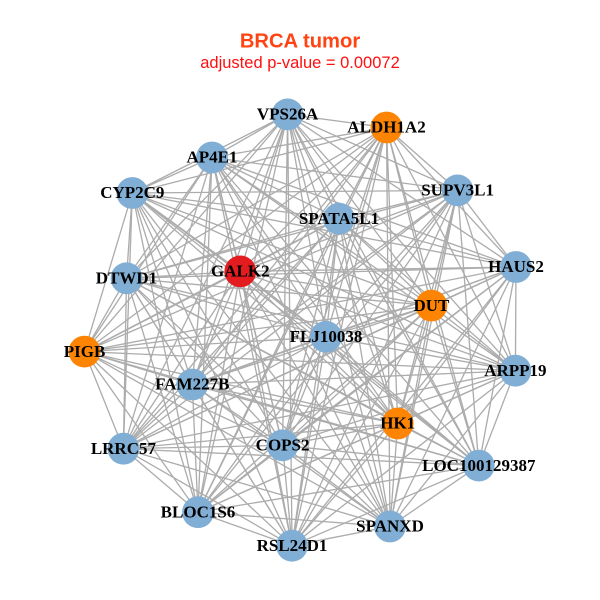  Describe the element at coordinates (386, 127) in the screenshot. I see `svg-text: ALDH1A2` at that location.